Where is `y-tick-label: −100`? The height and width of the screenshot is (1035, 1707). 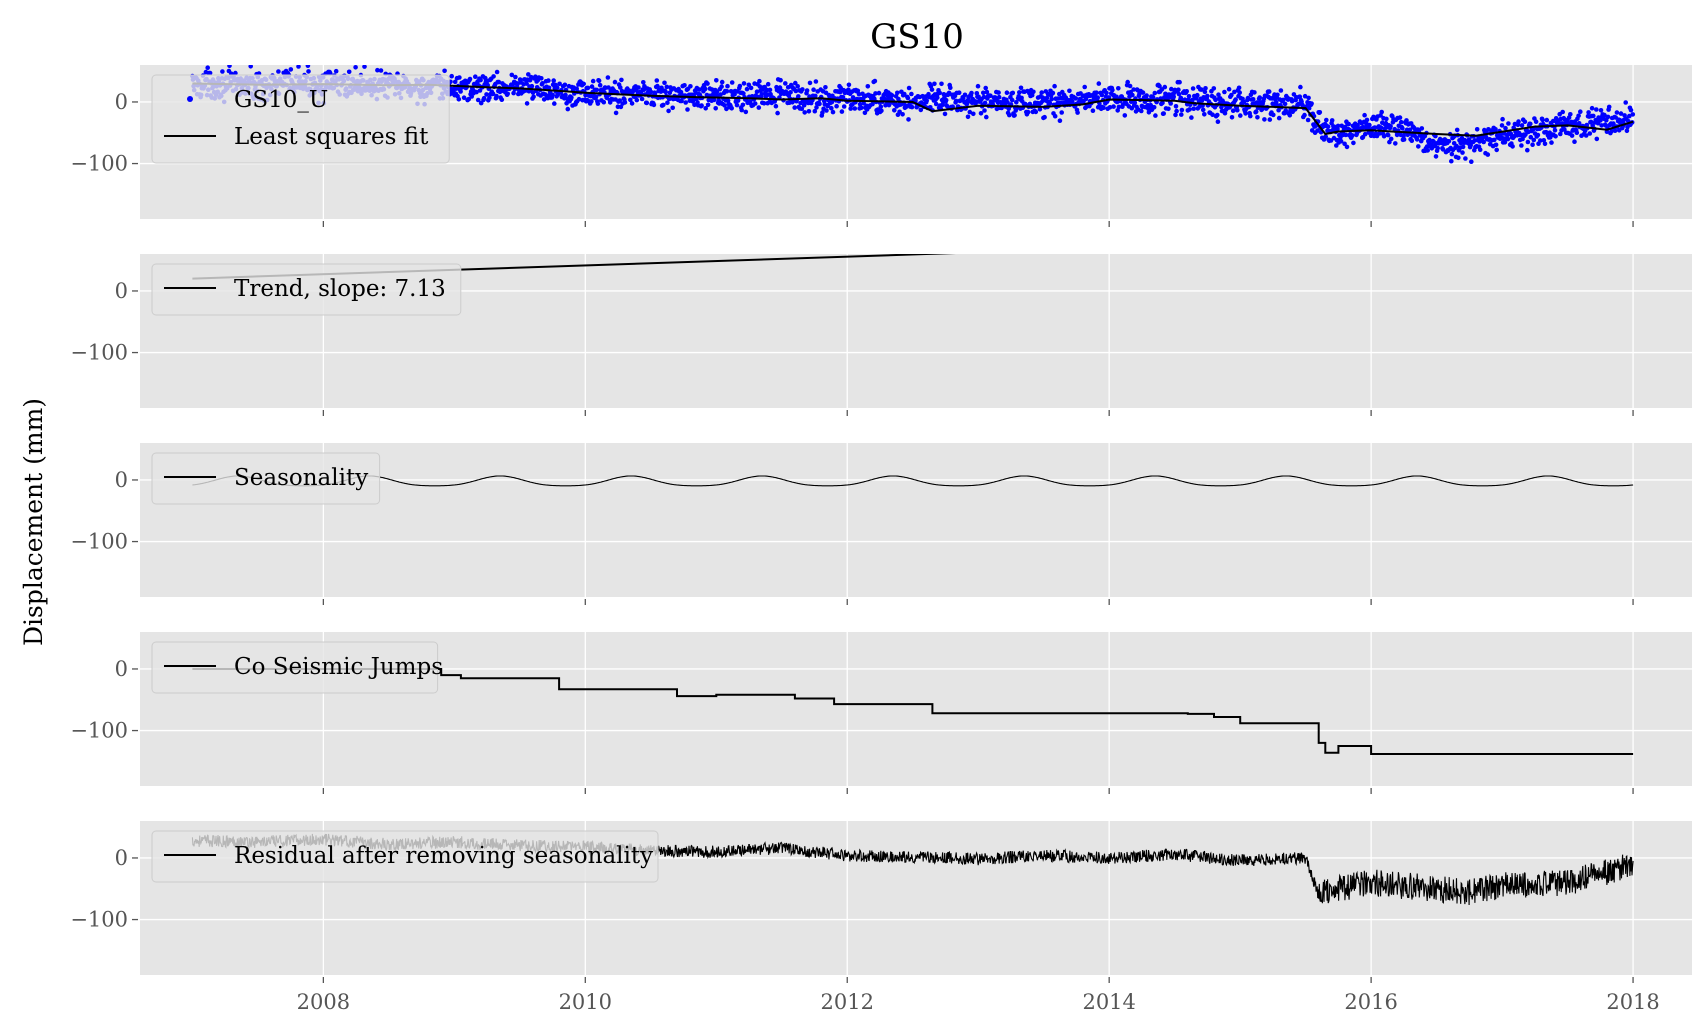
y-tick-label: −100 is located at coordinates (99, 920).